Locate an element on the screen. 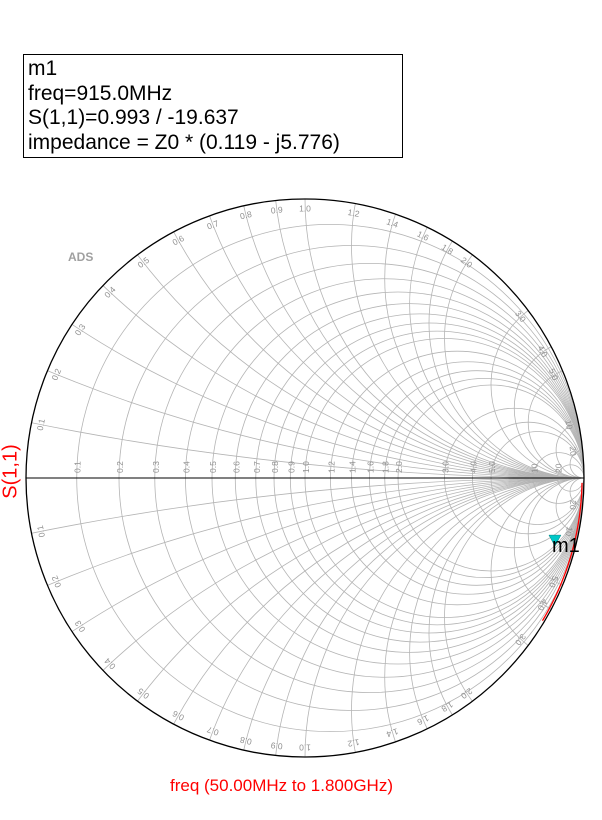  marker-impedance: impedance = Z0 * (0.119 - j5.776) is located at coordinates (184, 142).